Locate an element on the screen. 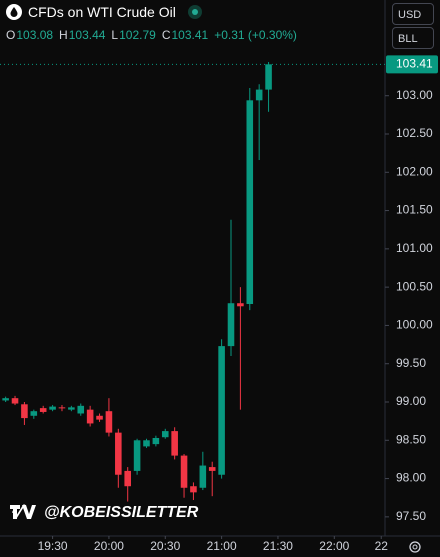 The width and height of the screenshot is (440, 557). watermark-logo is located at coordinates (23, 512).